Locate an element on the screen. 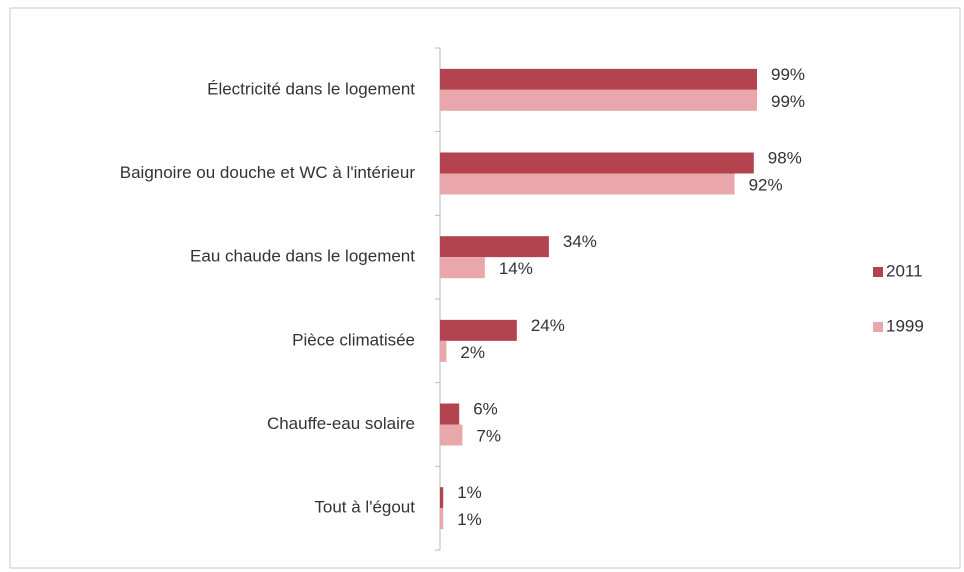  category-label: Chauffe-eau solaire is located at coordinates (341, 423).